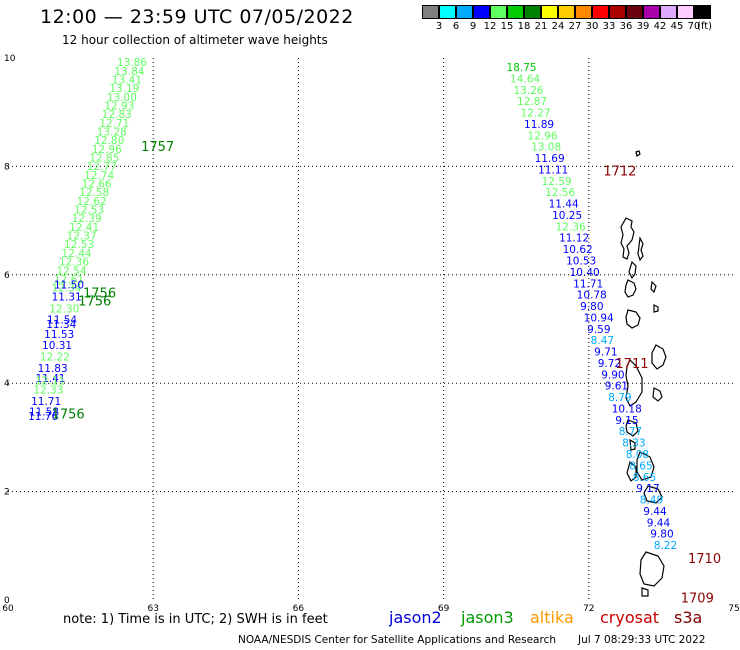 This screenshot has width=740, height=650. I want to click on swh-label: 8.47, so click(602, 341).